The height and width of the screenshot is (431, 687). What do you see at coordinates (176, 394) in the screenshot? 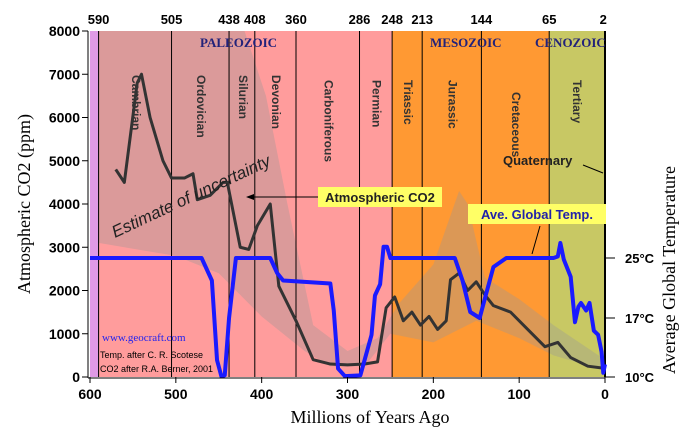
I see `x-tick-label: 500` at bounding box center [176, 394].